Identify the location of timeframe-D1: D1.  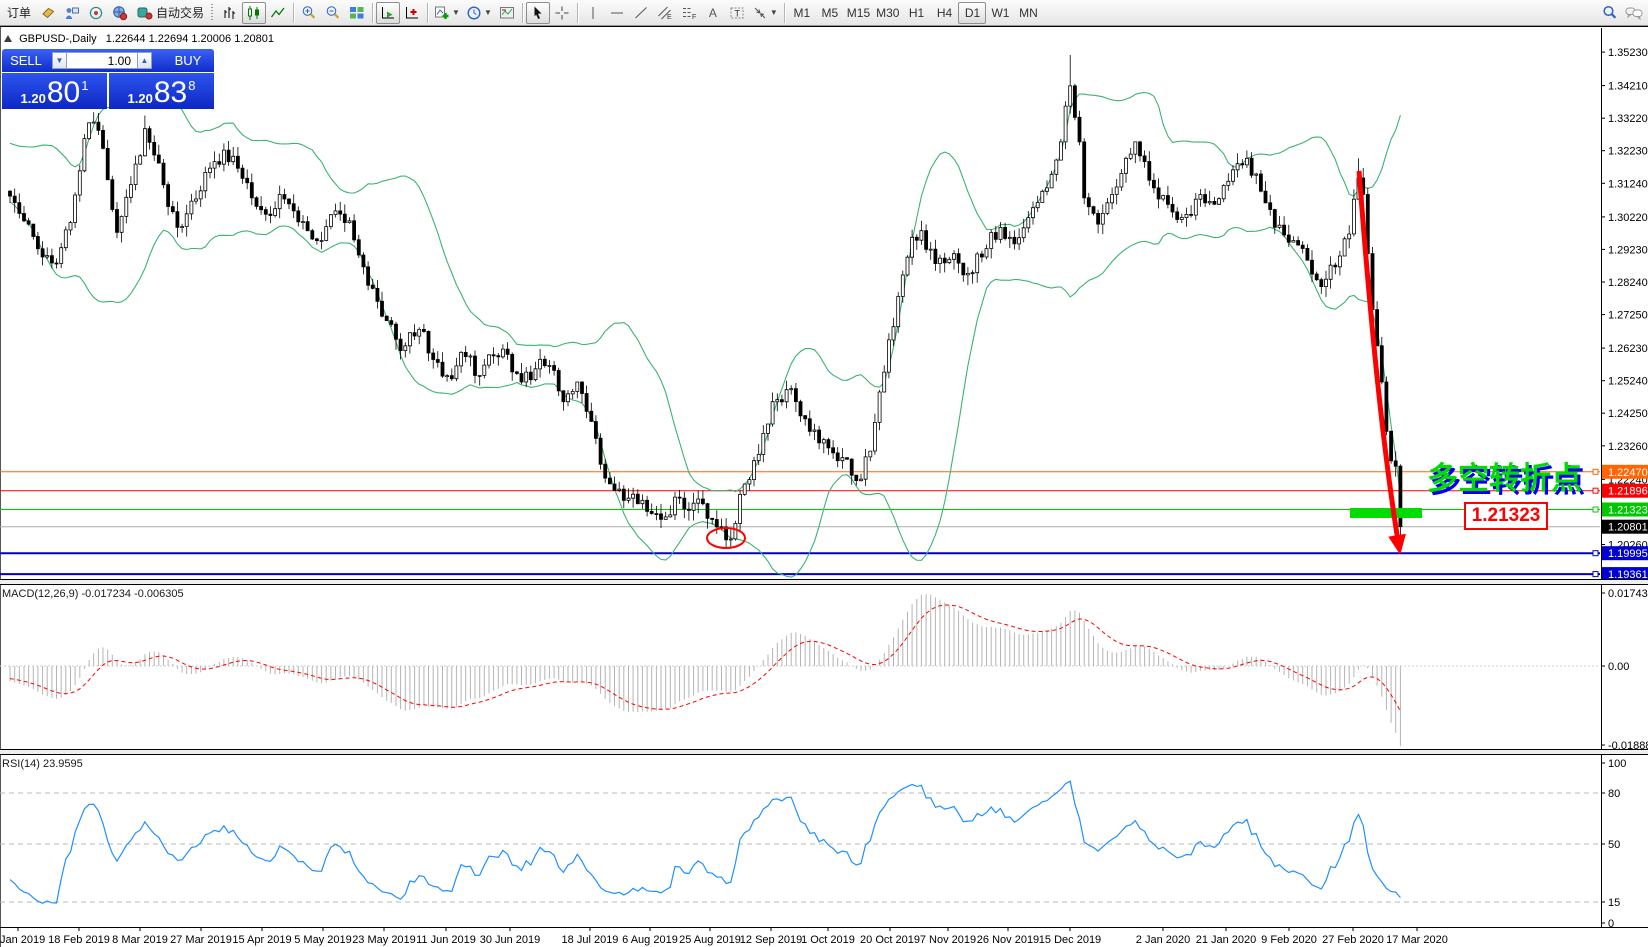
(972, 12).